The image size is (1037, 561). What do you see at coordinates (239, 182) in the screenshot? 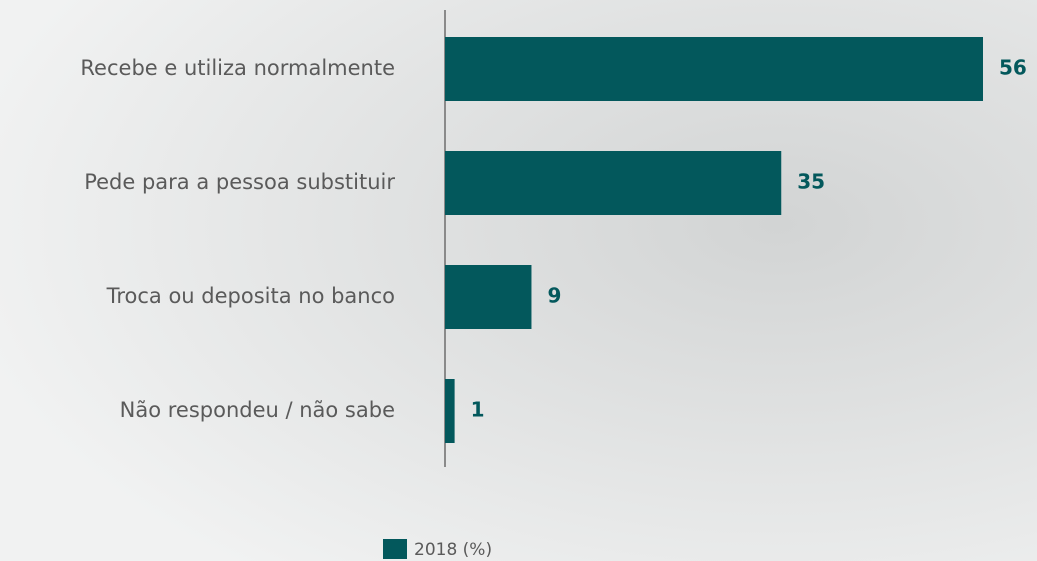
I see `category-label: Pede para a pessoa substituir` at bounding box center [239, 182].